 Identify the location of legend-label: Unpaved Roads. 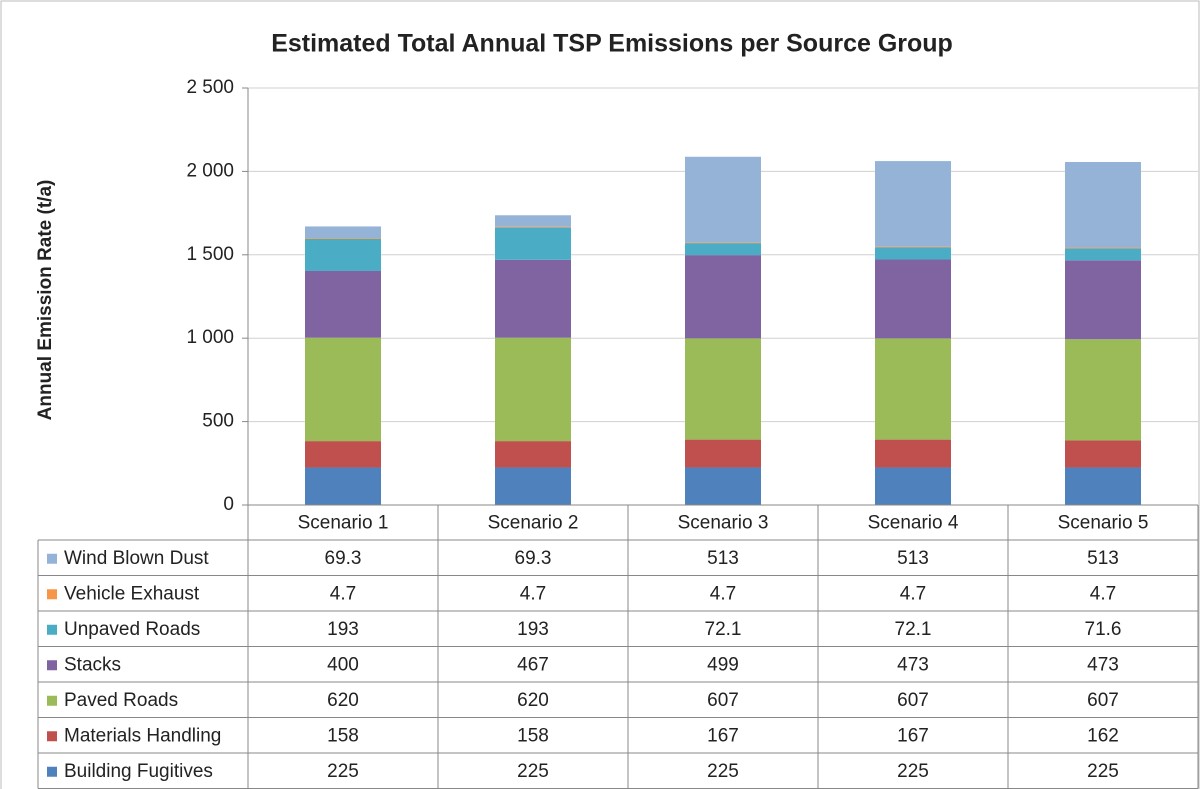
(132, 629).